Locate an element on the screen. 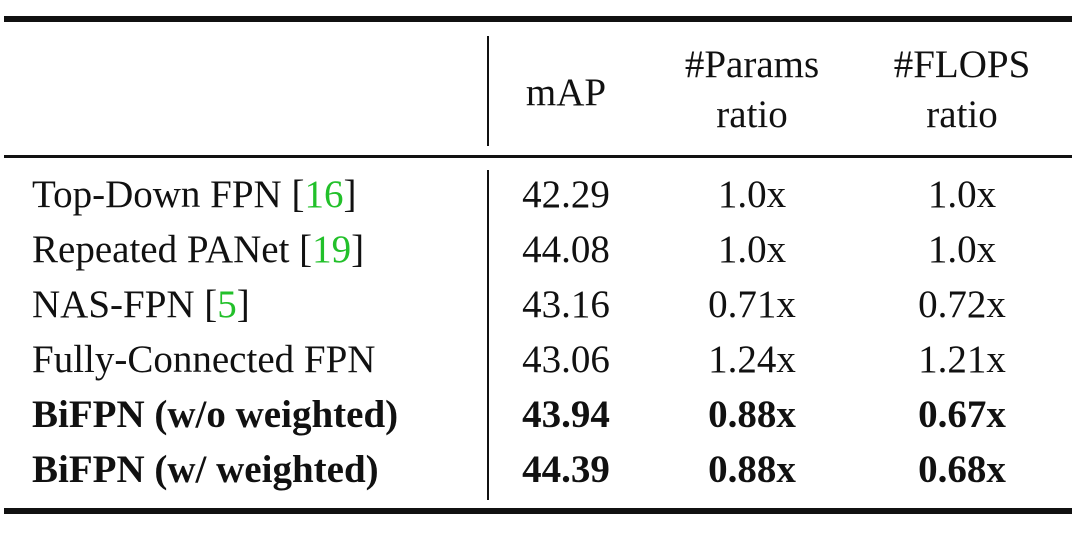  header-text: mAP is located at coordinates (566, 92).